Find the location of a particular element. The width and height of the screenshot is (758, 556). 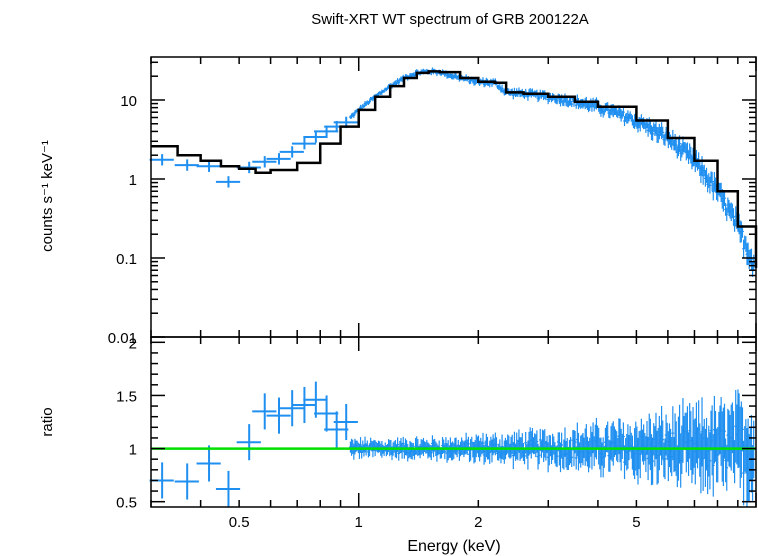

ratio-y-label: ratio is located at coordinates (47, 421).